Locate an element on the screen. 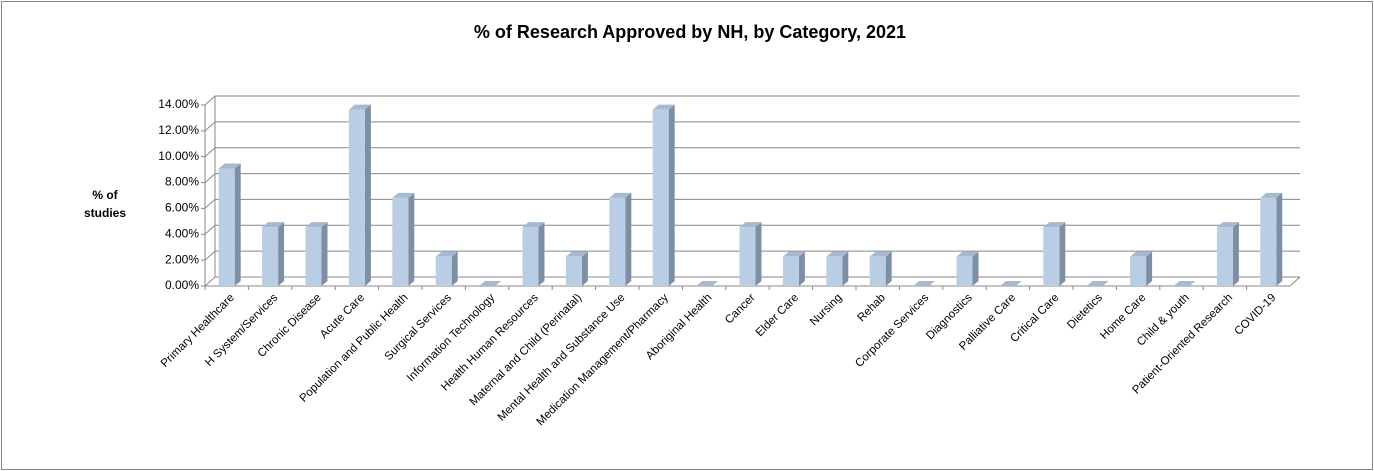 The width and height of the screenshot is (1374, 471). y-tick-label: 4.00% is located at coordinates (182, 233).